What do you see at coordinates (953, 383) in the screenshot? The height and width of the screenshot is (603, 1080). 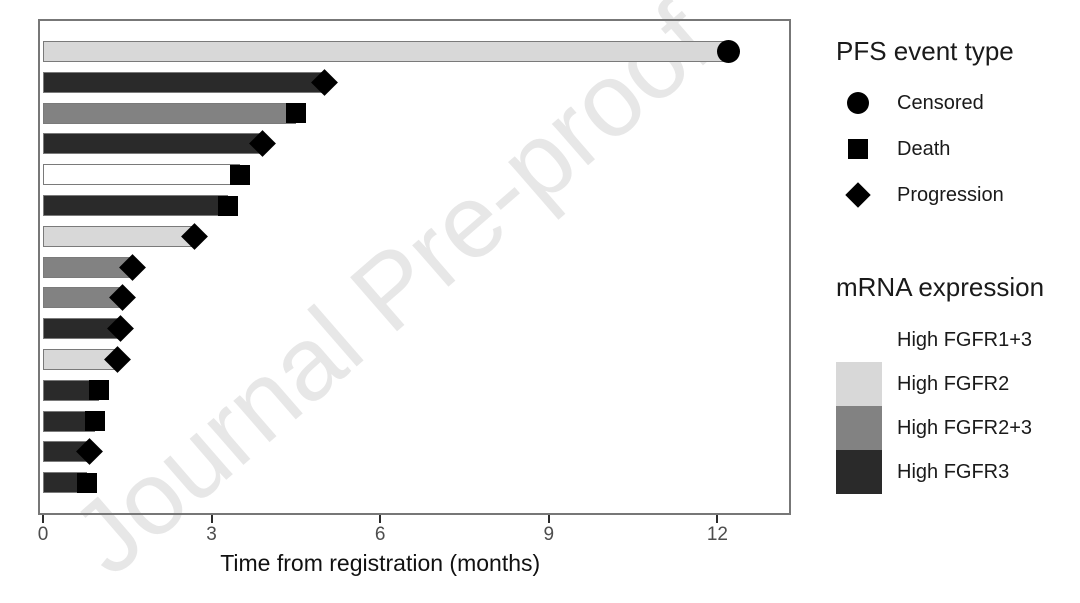 I see `legend-label-fgfr2: High FGFR2` at bounding box center [953, 383].